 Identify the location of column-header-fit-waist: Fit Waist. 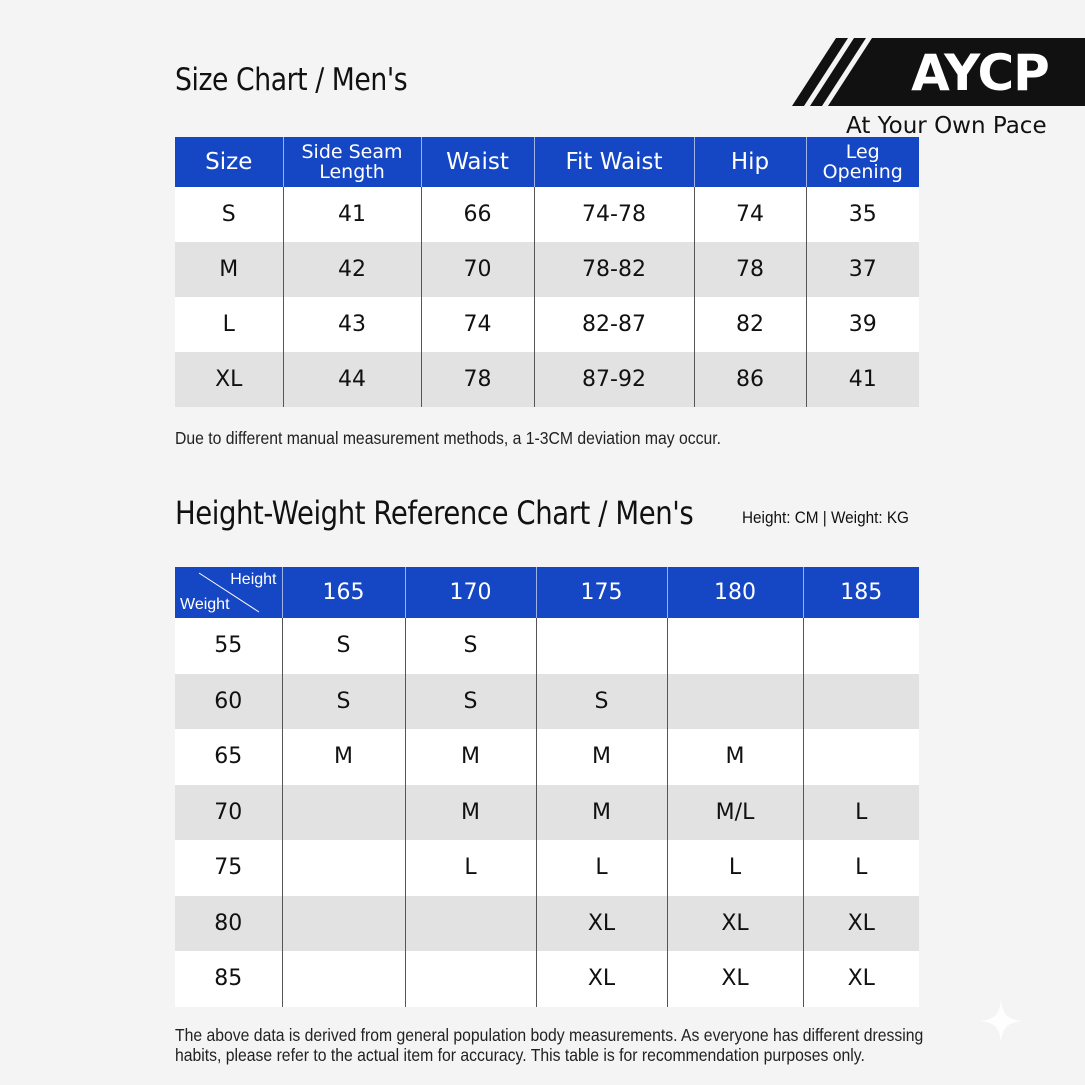
(613, 162).